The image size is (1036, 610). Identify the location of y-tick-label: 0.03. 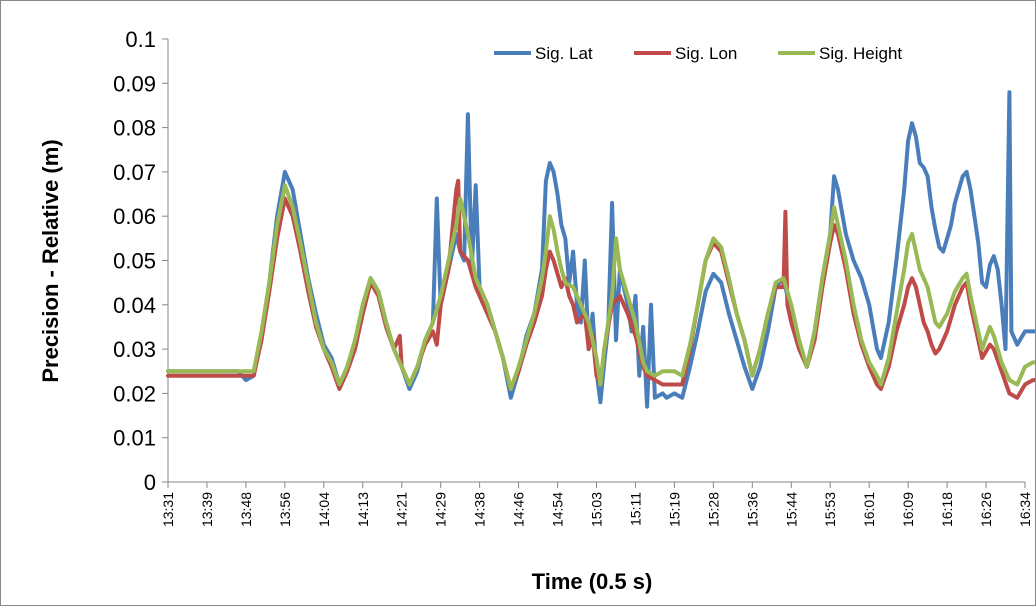
(134, 349).